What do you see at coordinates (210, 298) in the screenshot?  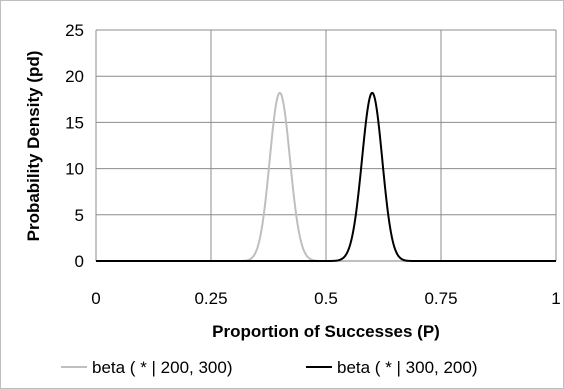 I see `x-tick-label: 0.25` at bounding box center [210, 298].